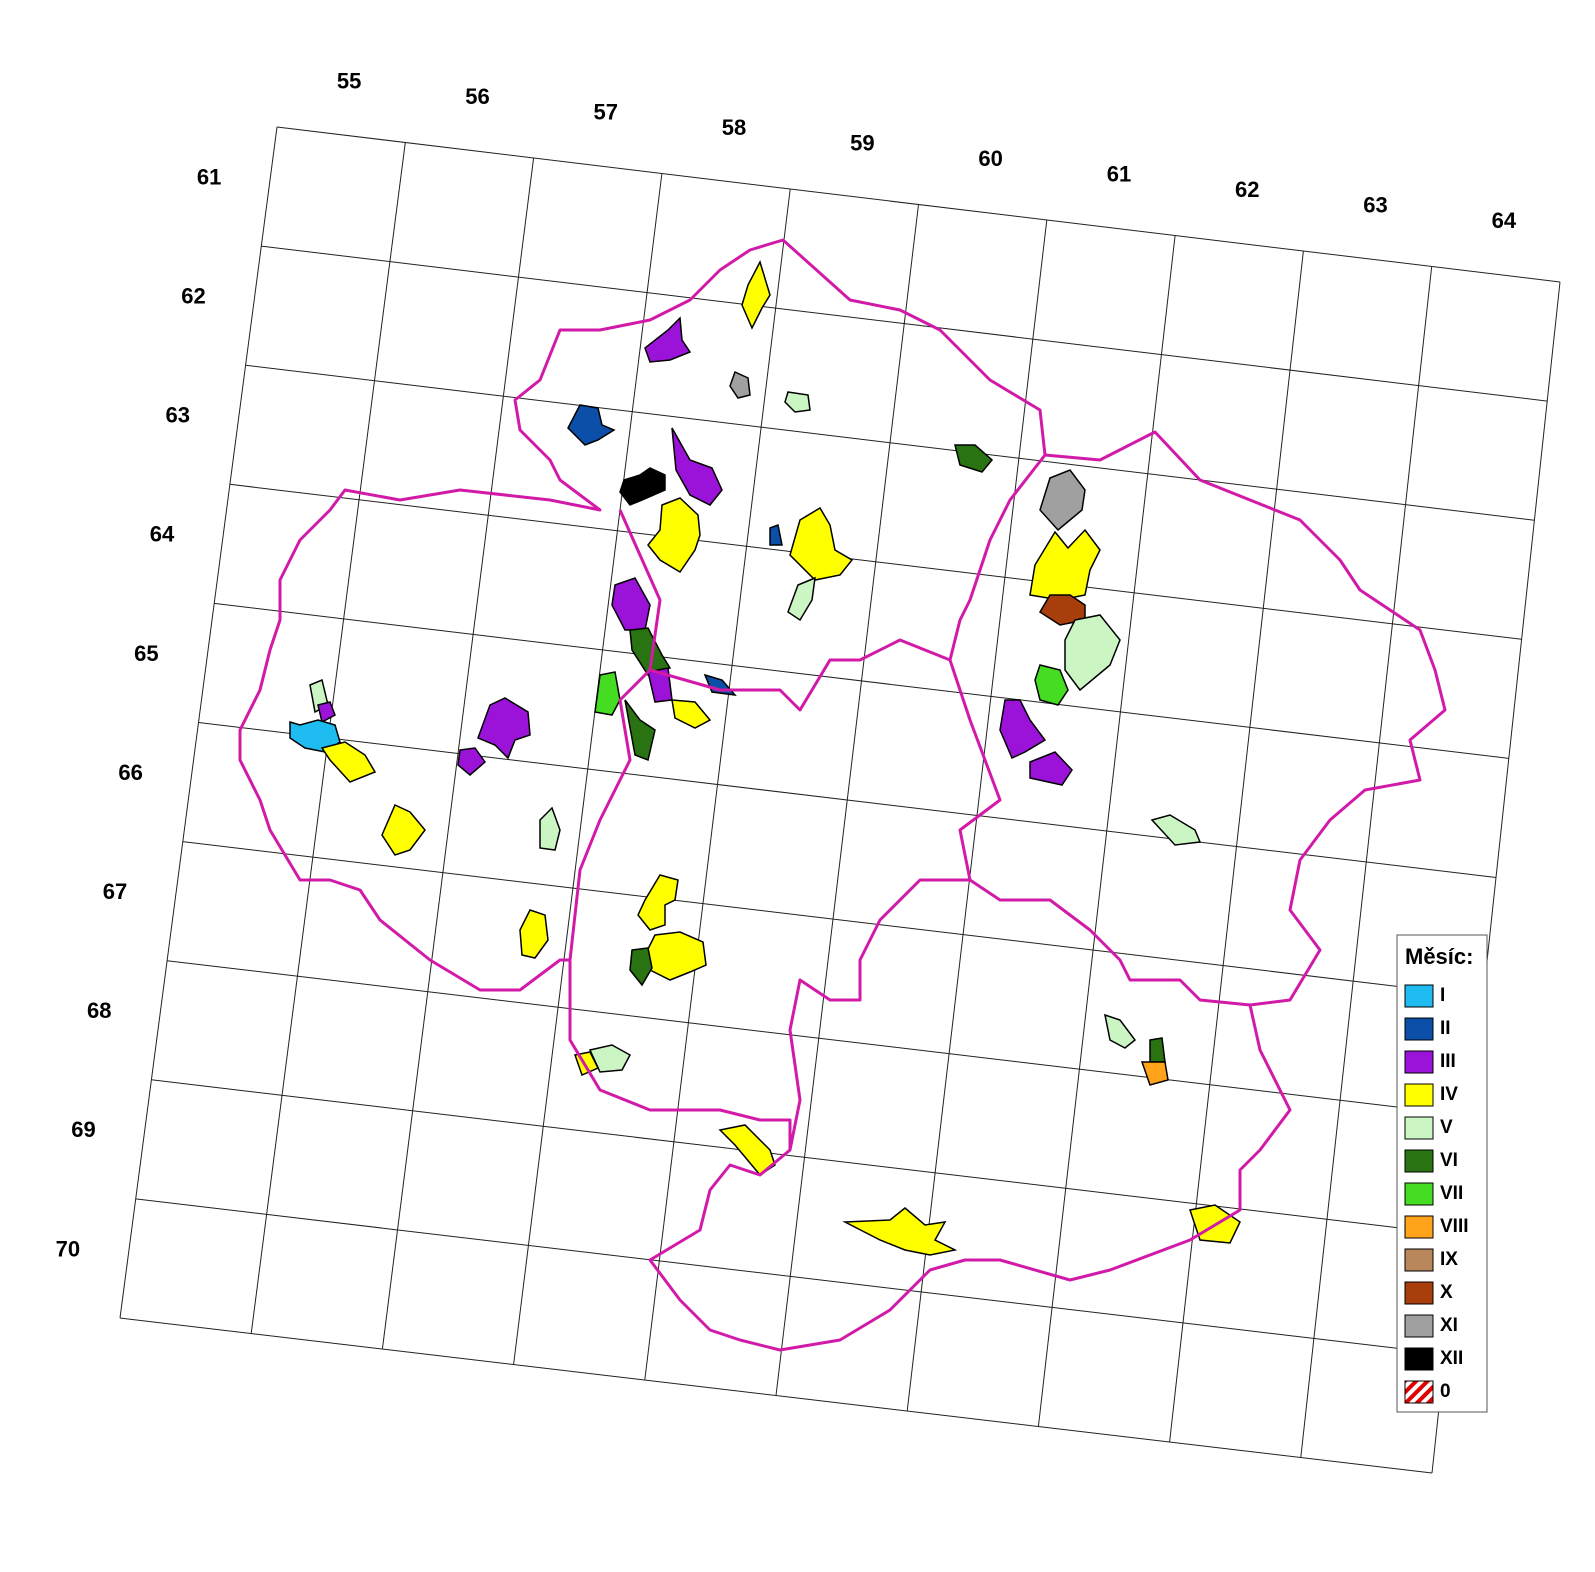 Image resolution: width=1595 pixels, height=1572 pixels. Describe the element at coordinates (178, 415) in the screenshot. I see `row-label: 63` at that location.